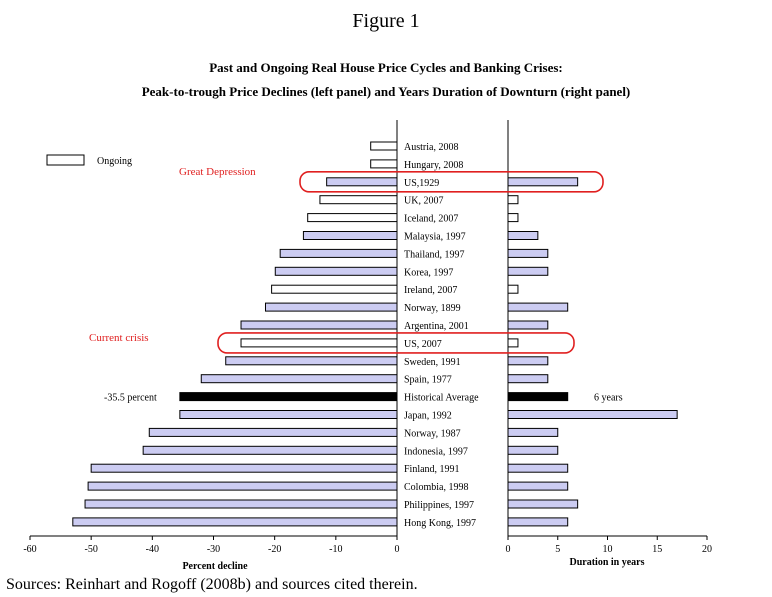 This screenshot has width=772, height=597. What do you see at coordinates (152, 549) in the screenshot?
I see `left-tick-label: -40` at bounding box center [152, 549].